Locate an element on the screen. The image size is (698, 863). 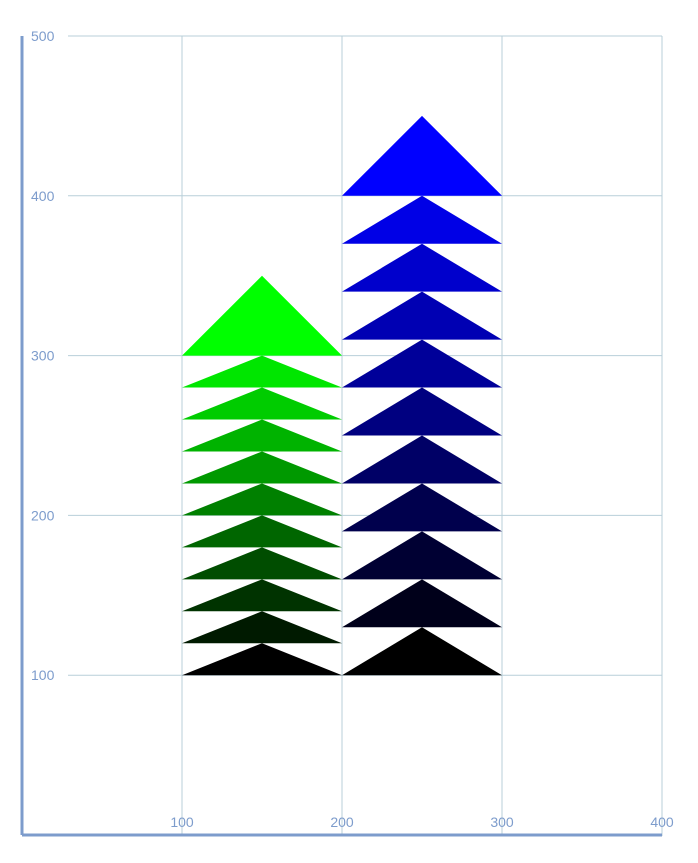
x-tick-label-400: 400 is located at coordinates (662, 822).